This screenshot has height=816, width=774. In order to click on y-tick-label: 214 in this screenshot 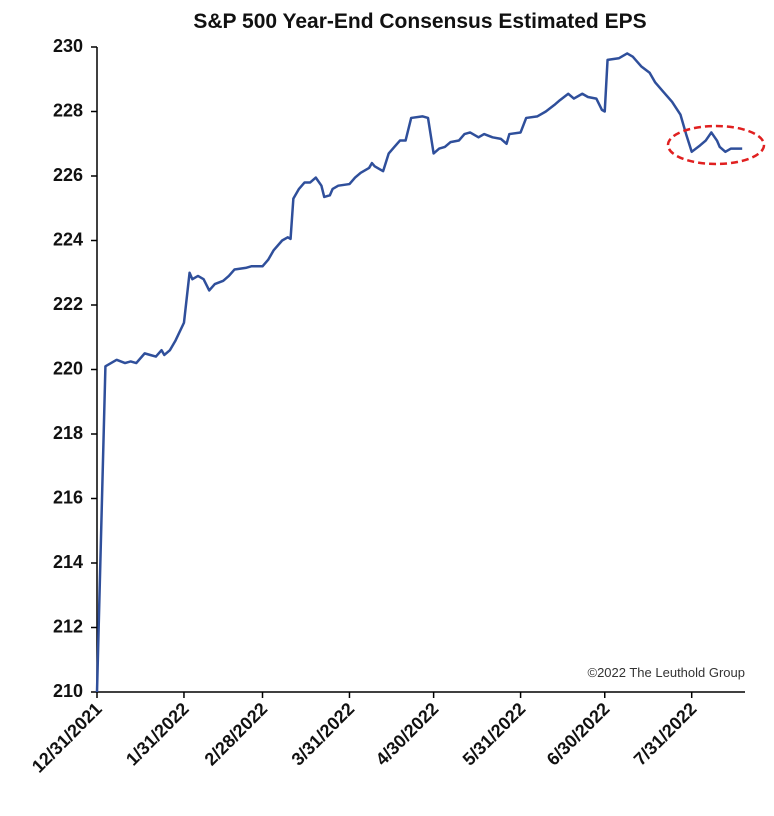, I will do `click(68, 562)`.